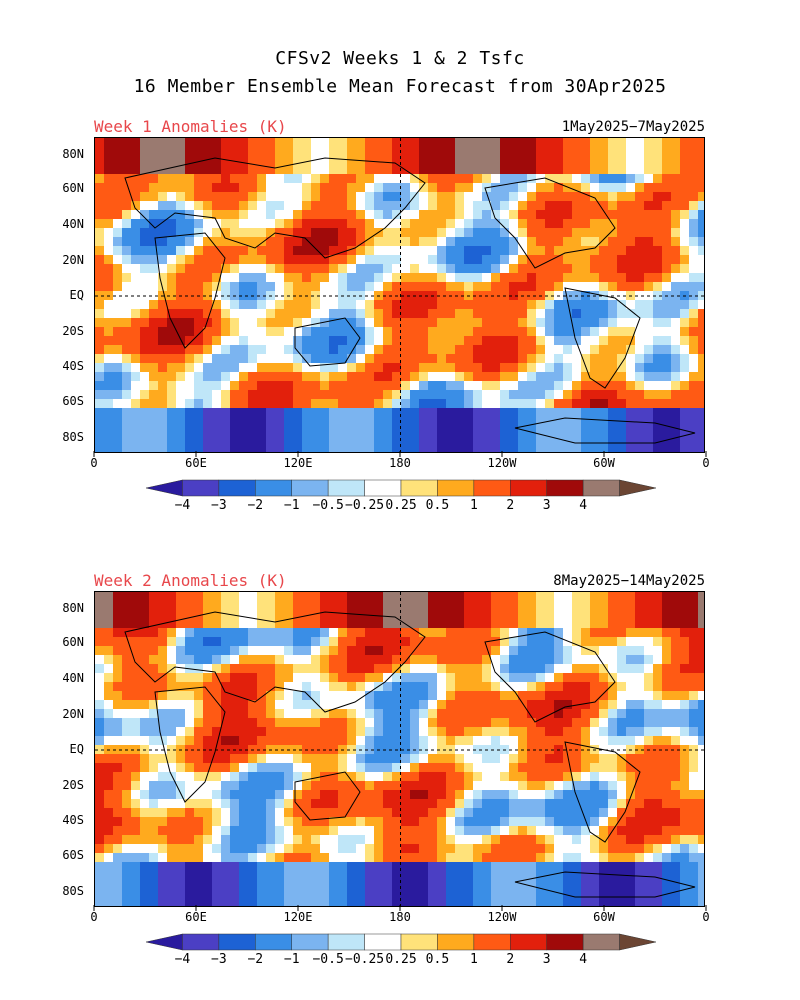  I want to click on panel1-date: 1May2025−7May2025, so click(633, 127).